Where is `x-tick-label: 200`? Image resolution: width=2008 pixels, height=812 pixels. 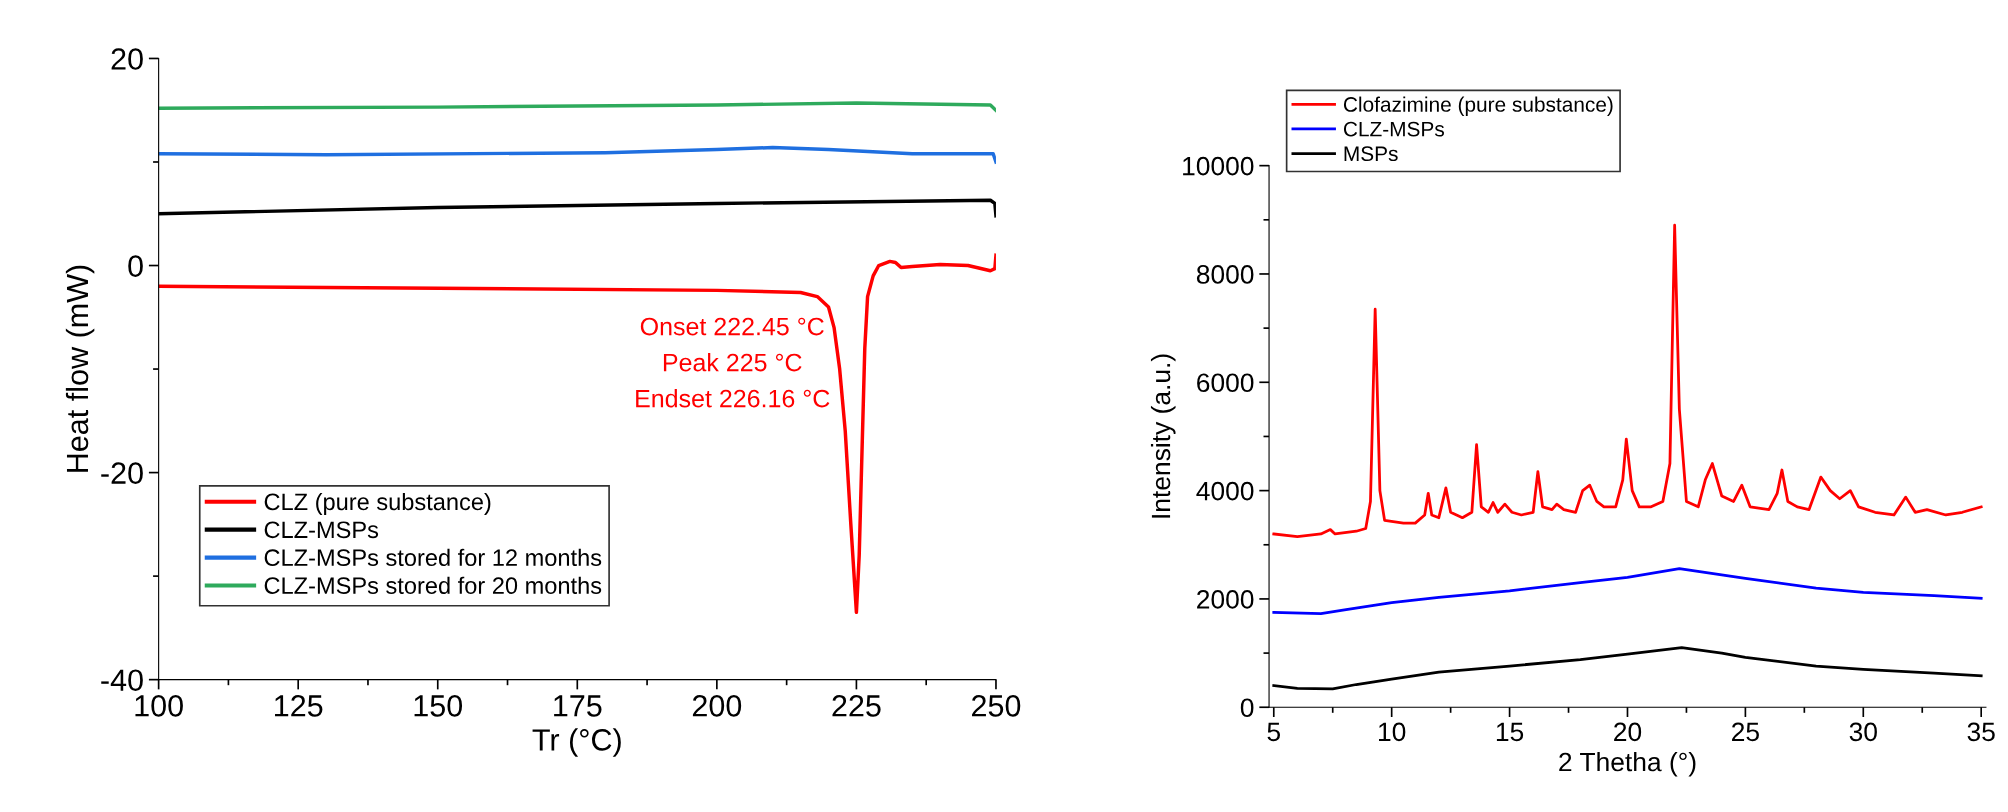 x-tick-label: 200 is located at coordinates (717, 706).